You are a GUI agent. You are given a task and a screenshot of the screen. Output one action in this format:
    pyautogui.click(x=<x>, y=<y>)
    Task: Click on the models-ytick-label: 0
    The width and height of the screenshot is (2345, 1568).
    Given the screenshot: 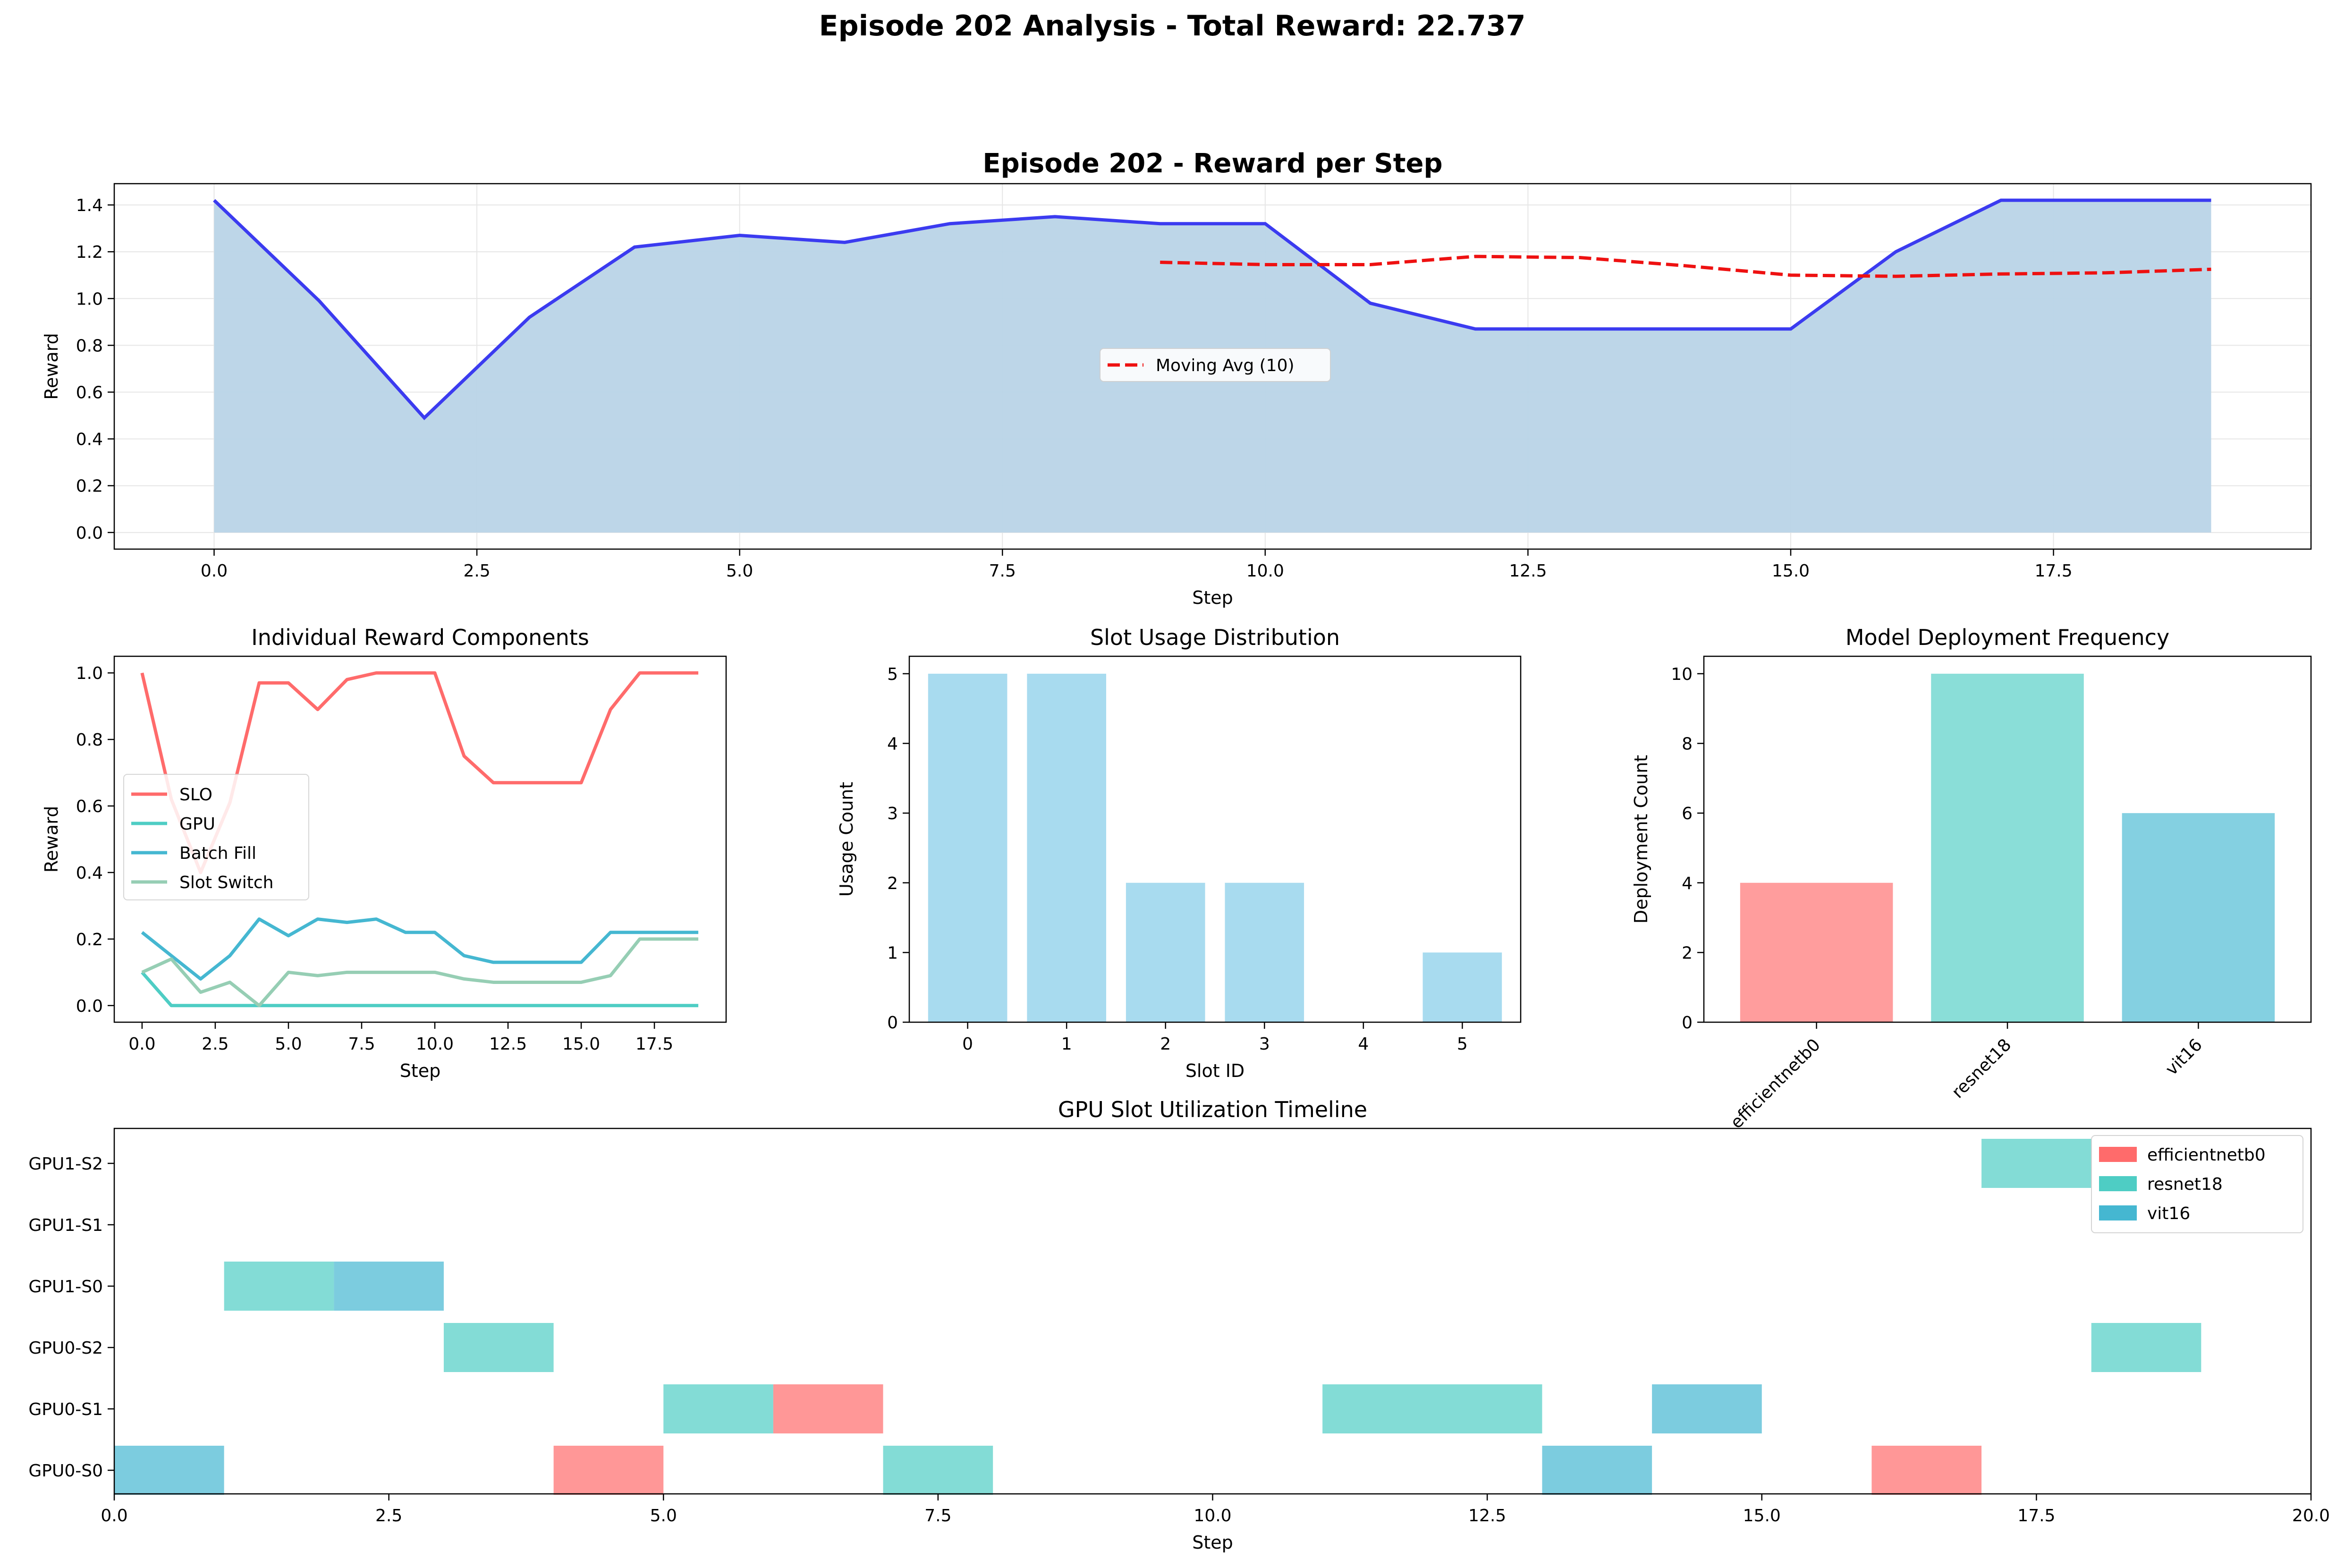 What is the action you would take?
    pyautogui.click(x=1687, y=1023)
    